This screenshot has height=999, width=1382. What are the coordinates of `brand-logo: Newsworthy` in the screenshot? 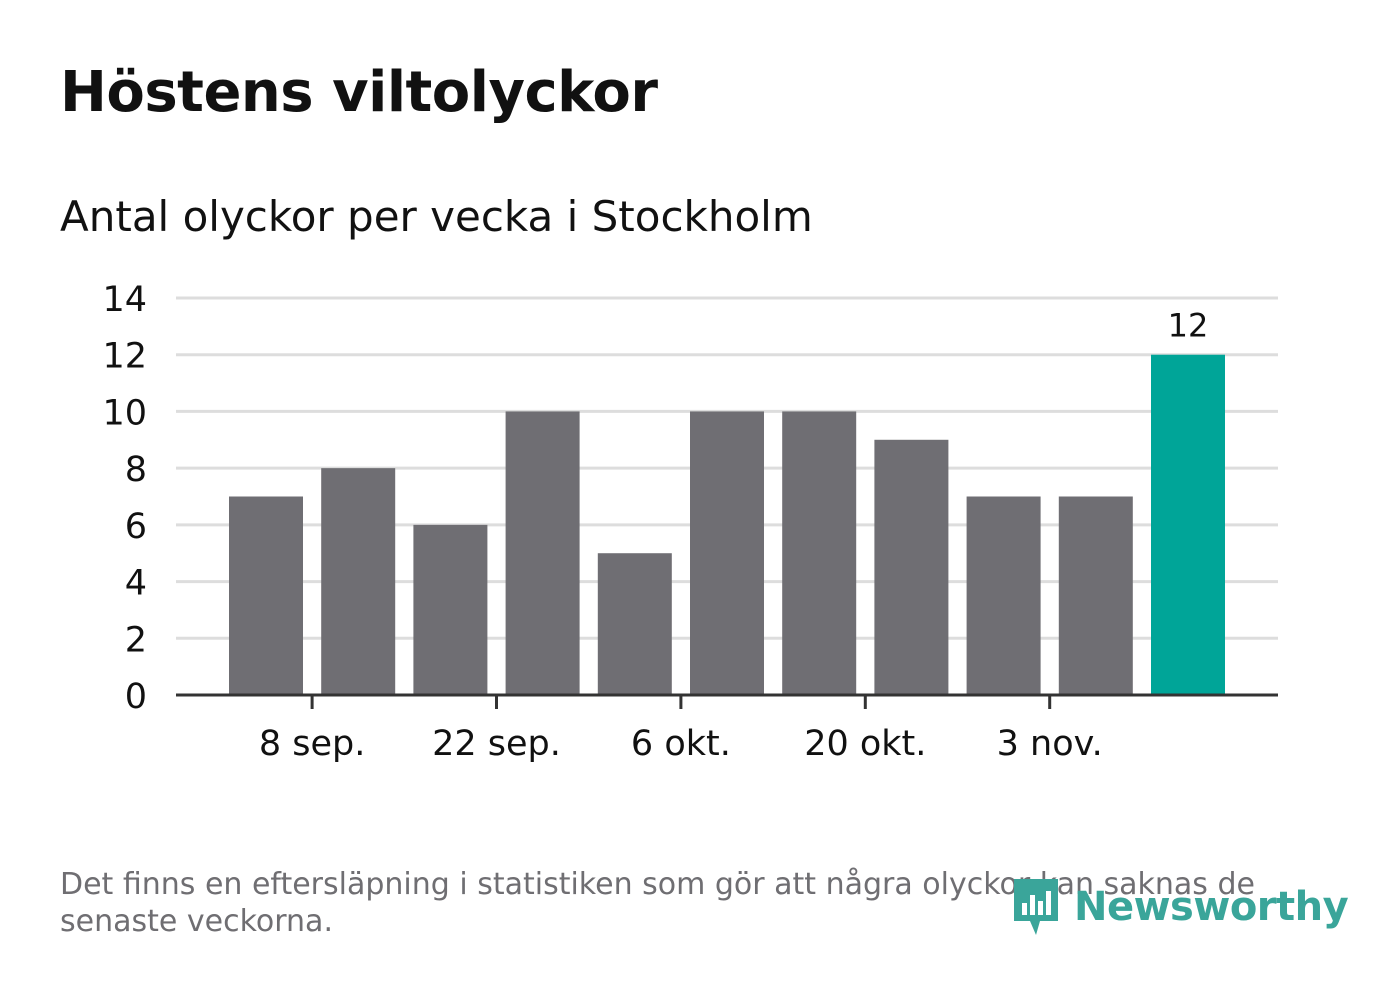 It's located at (1179, 907).